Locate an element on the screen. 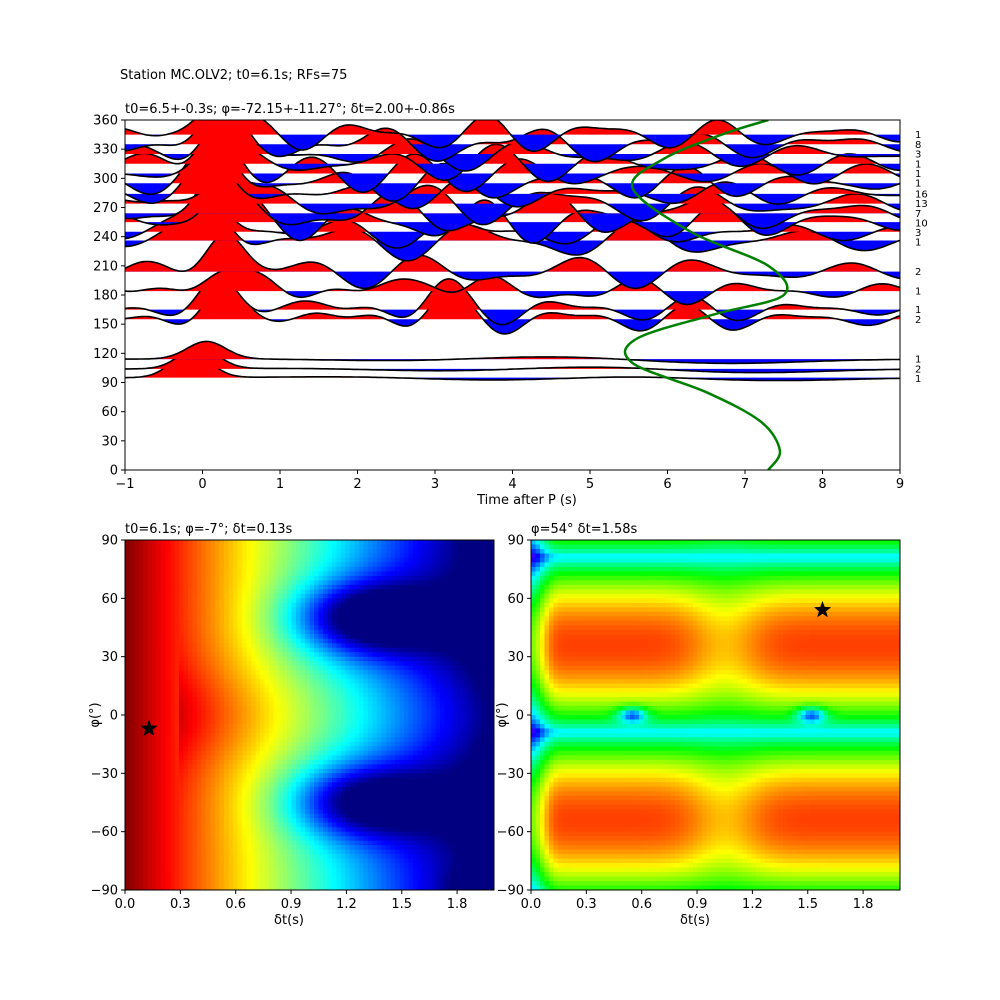 This screenshot has width=1000, height=1000. x-tick-label: −1 is located at coordinates (124, 484).